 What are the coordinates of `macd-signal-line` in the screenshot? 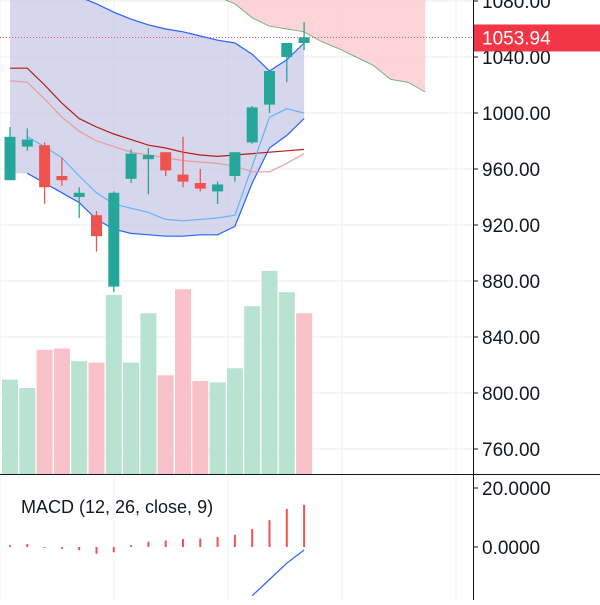 It's located at (278, 573).